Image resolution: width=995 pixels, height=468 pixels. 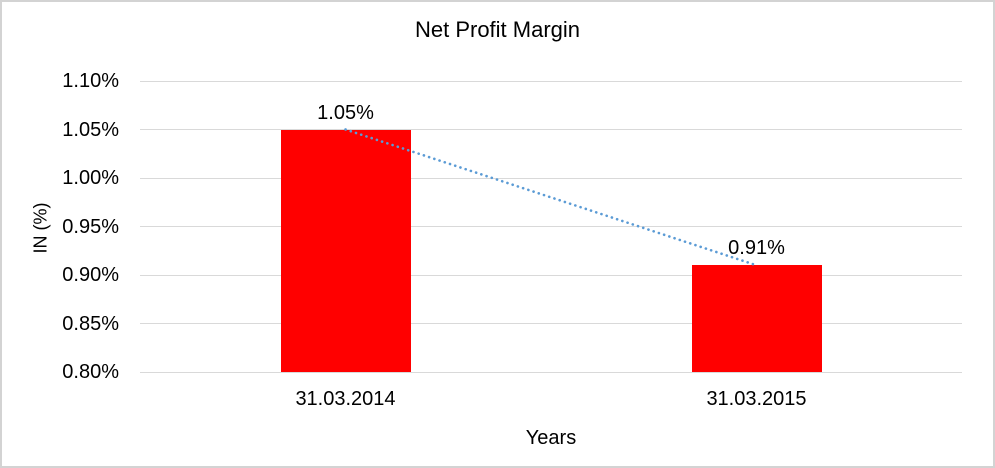 I want to click on y-axis-tick-label: 1.00%, so click(x=90, y=178).